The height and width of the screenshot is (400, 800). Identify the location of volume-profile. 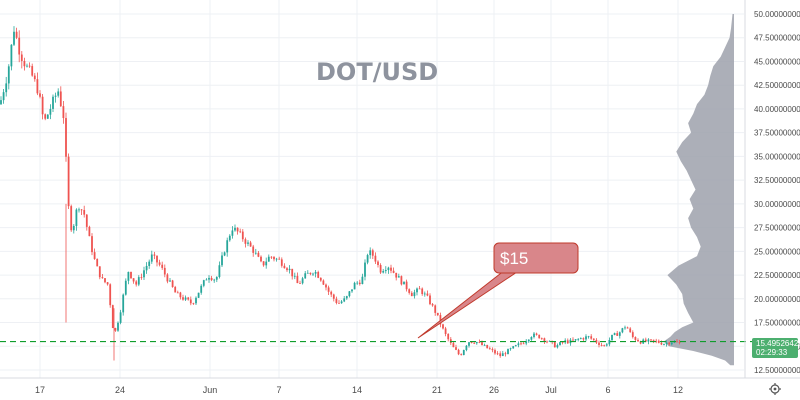
(698, 190).